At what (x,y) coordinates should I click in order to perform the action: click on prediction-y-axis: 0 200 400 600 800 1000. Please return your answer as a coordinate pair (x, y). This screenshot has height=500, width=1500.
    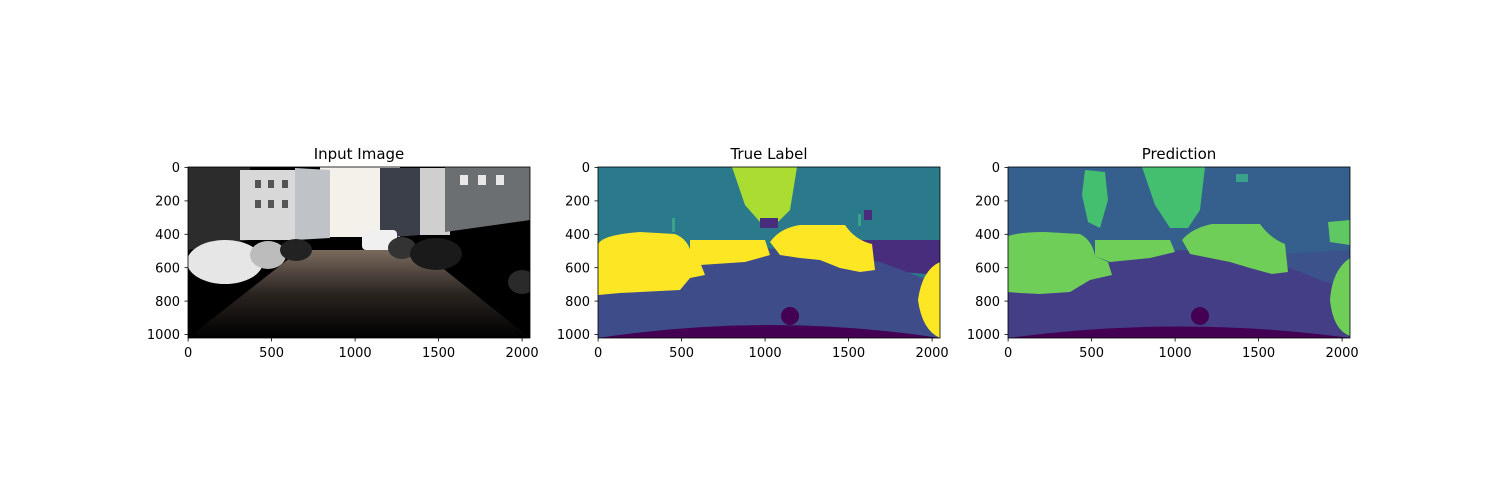
    Looking at the image, I should click on (987, 252).